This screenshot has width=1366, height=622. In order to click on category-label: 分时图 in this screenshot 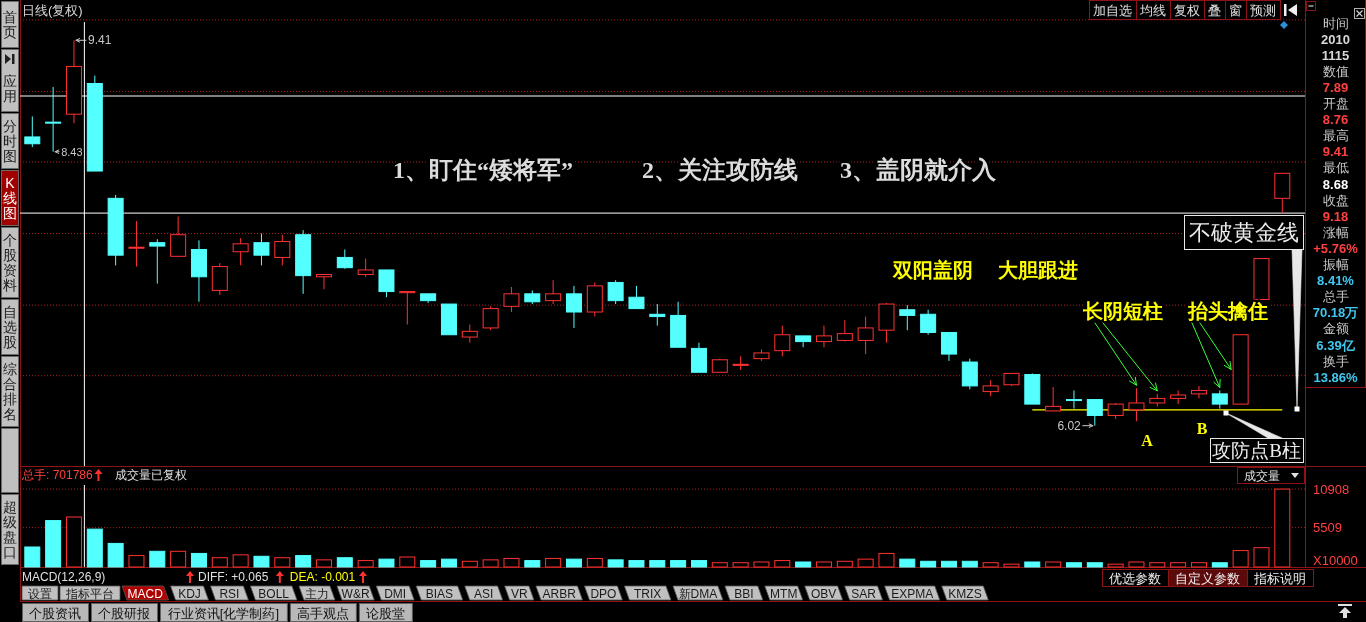, I will do `click(10, 140)`.